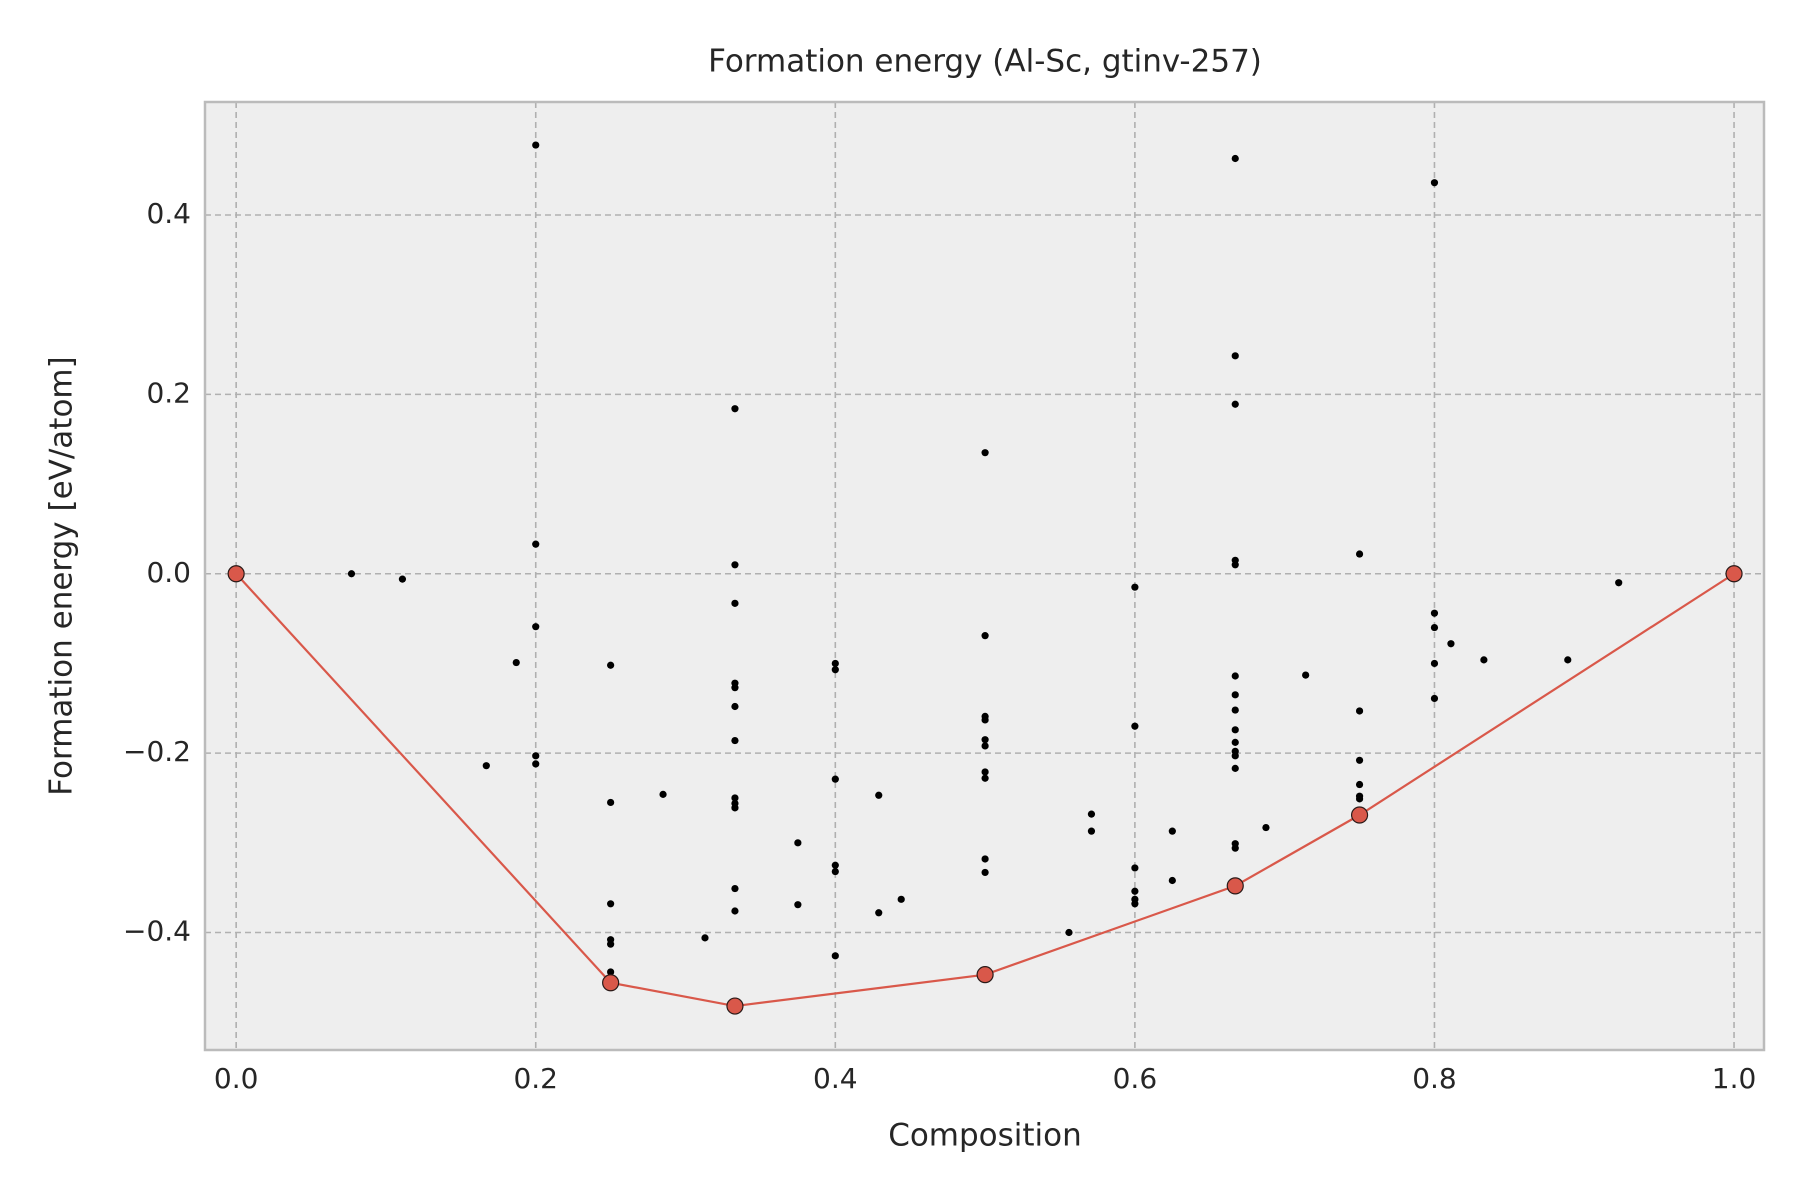 This screenshot has height=1200, width=1800. What do you see at coordinates (62, 575) in the screenshot?
I see `y-axis-label: Formation energy [eV/atom]` at bounding box center [62, 575].